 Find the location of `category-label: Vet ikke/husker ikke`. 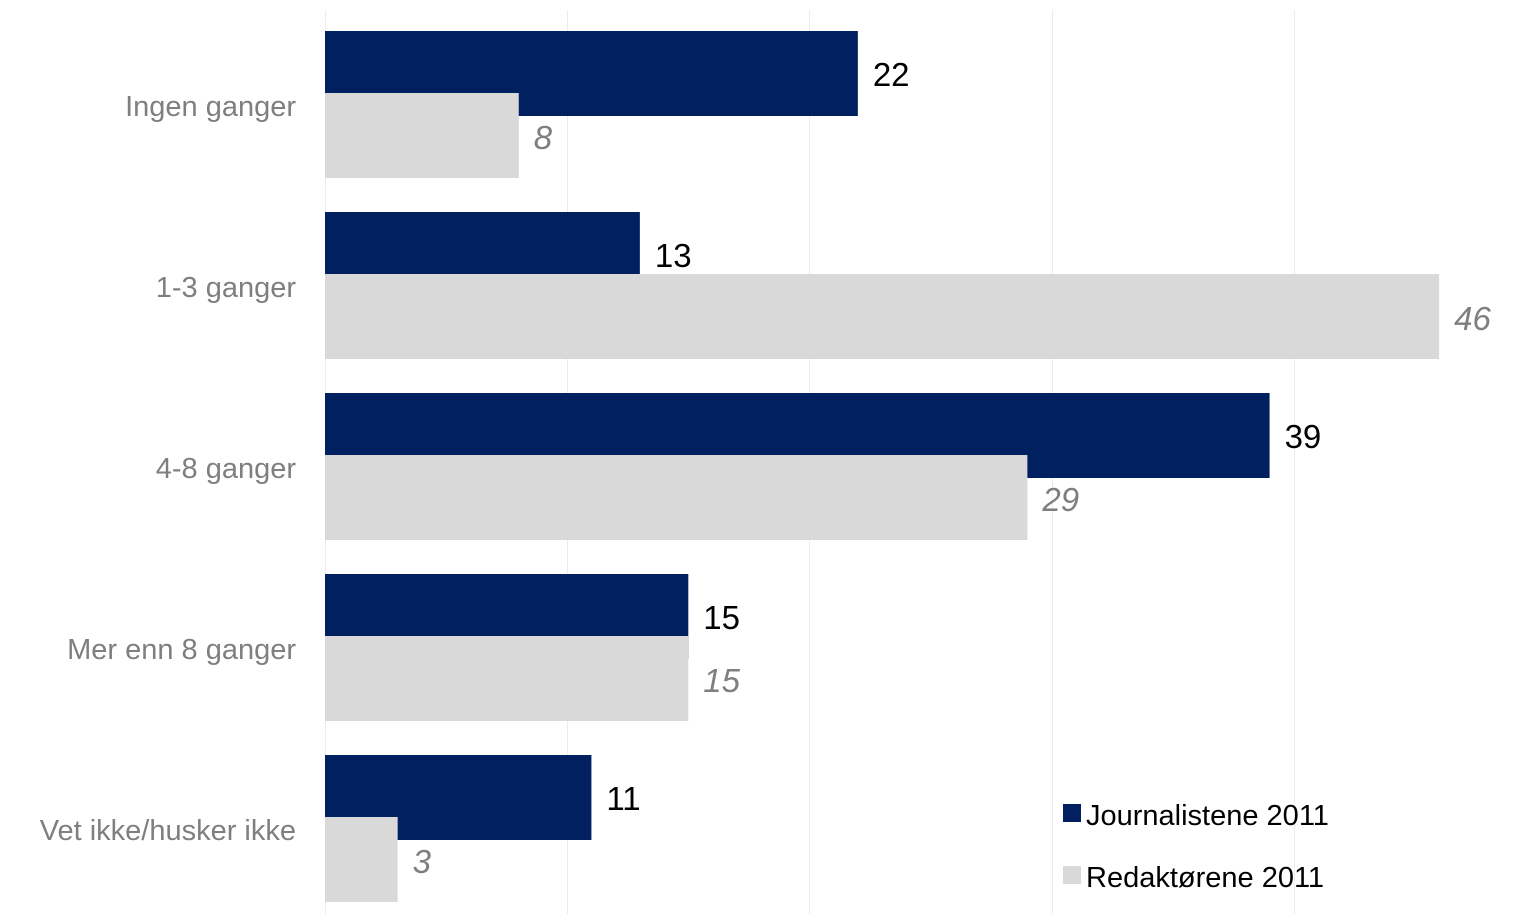

category-label: Vet ikke/husker ikke is located at coordinates (168, 831).